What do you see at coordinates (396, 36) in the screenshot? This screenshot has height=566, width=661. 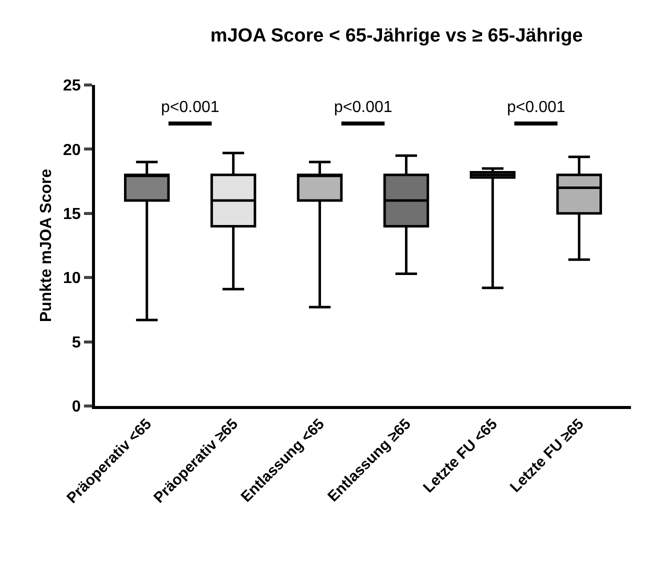 I see `chart-title: mJOA Score < 65-Jährige vs ≥ 65-Jährige` at bounding box center [396, 36].